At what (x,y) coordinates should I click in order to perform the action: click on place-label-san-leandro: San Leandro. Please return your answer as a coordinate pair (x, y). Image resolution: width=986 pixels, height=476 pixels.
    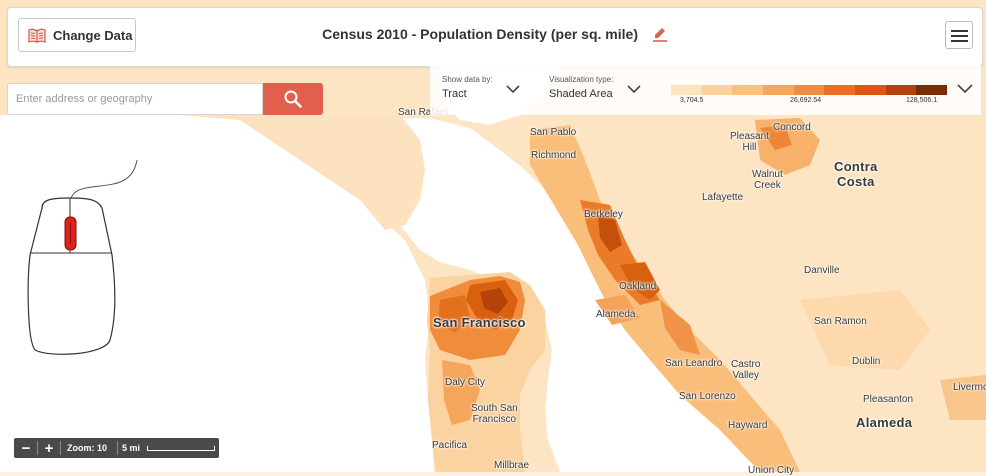
    Looking at the image, I should click on (694, 363).